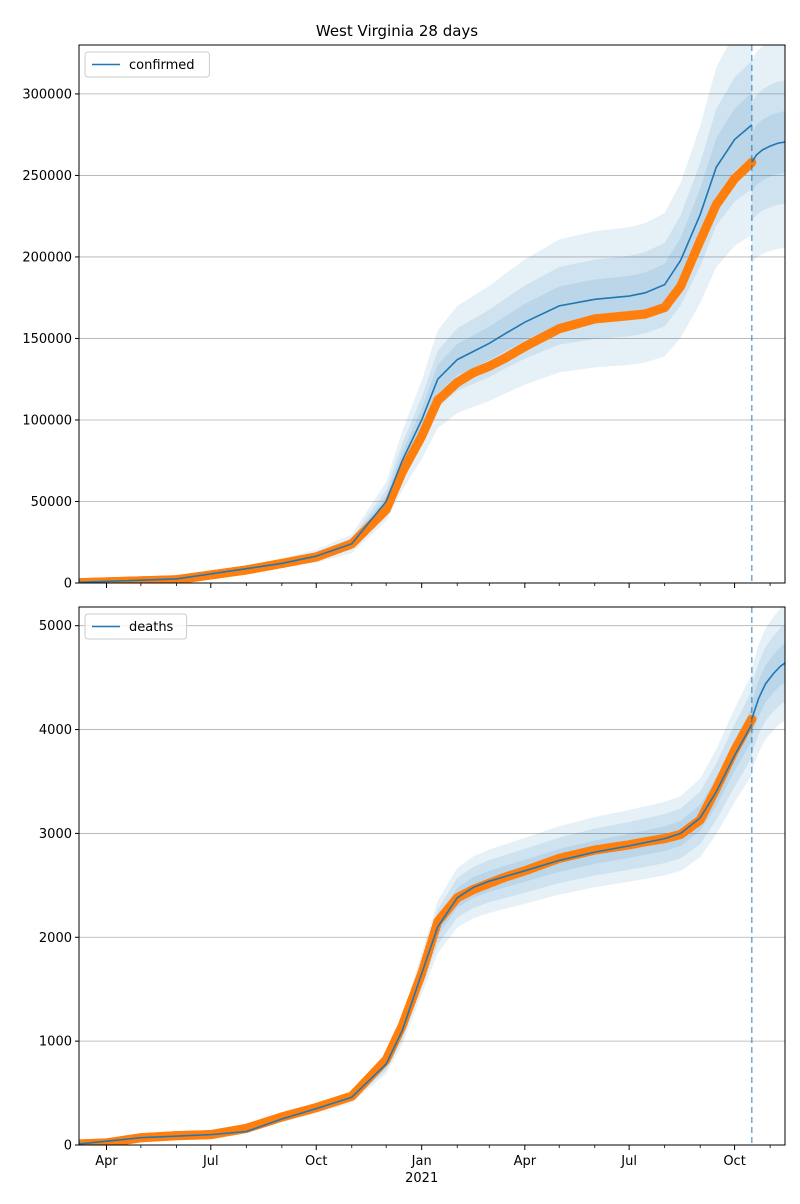 The width and height of the screenshot is (800, 1204). I want to click on y-tick-label-confirmed: 50000, so click(51, 502).